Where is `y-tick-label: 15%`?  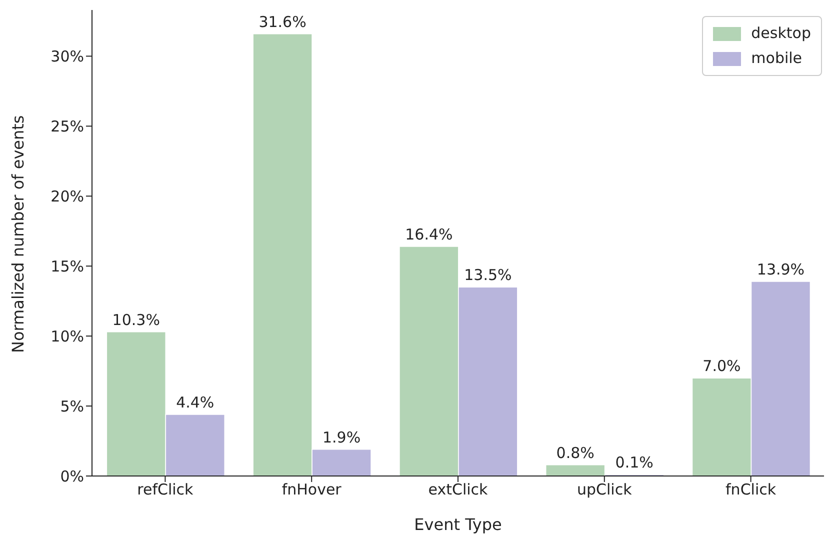
y-tick-label: 15% is located at coordinates (67, 266).